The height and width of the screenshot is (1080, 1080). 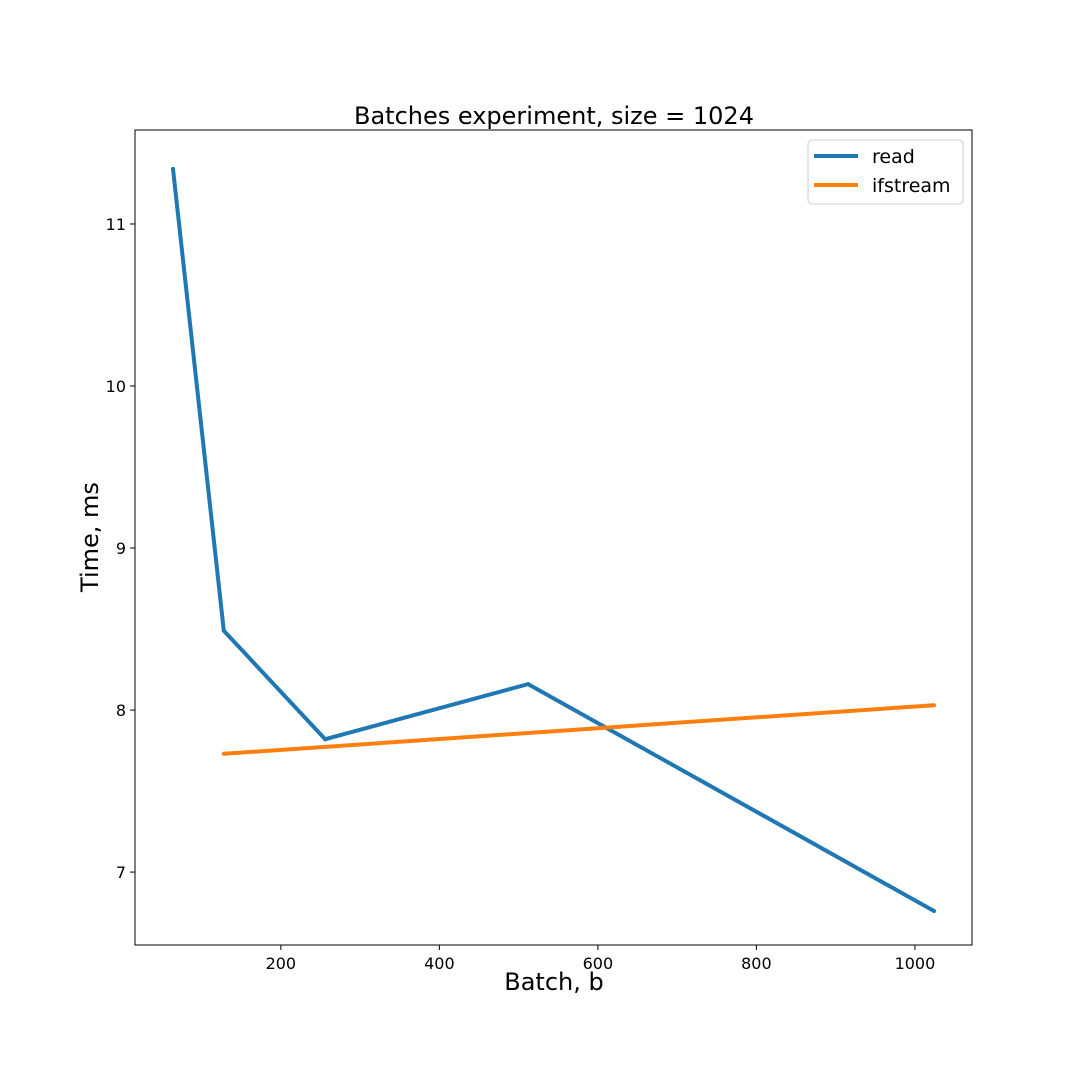 What do you see at coordinates (885, 172) in the screenshot?
I see `legend: read ifstream` at bounding box center [885, 172].